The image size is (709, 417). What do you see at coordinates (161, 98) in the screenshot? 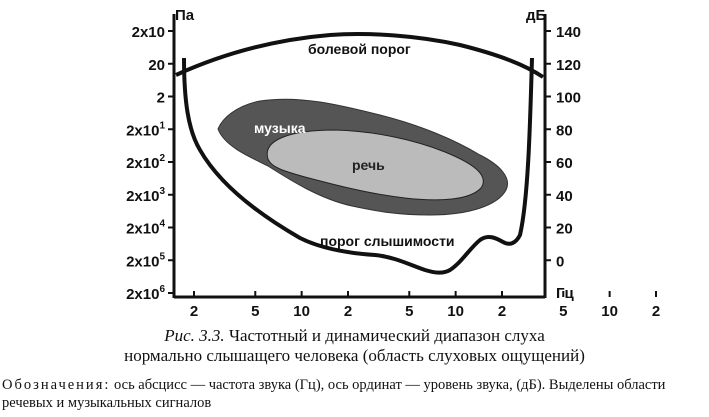
I see `left-tick-label: 2` at bounding box center [161, 98].